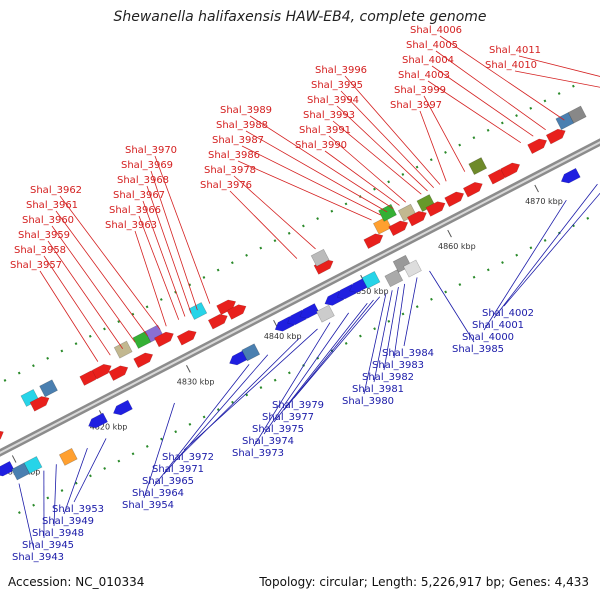 This screenshot has height=600, width=600. What do you see at coordinates (428, 60) in the screenshot?
I see `forward-gene-label: Shal_4004` at bounding box center [428, 60].